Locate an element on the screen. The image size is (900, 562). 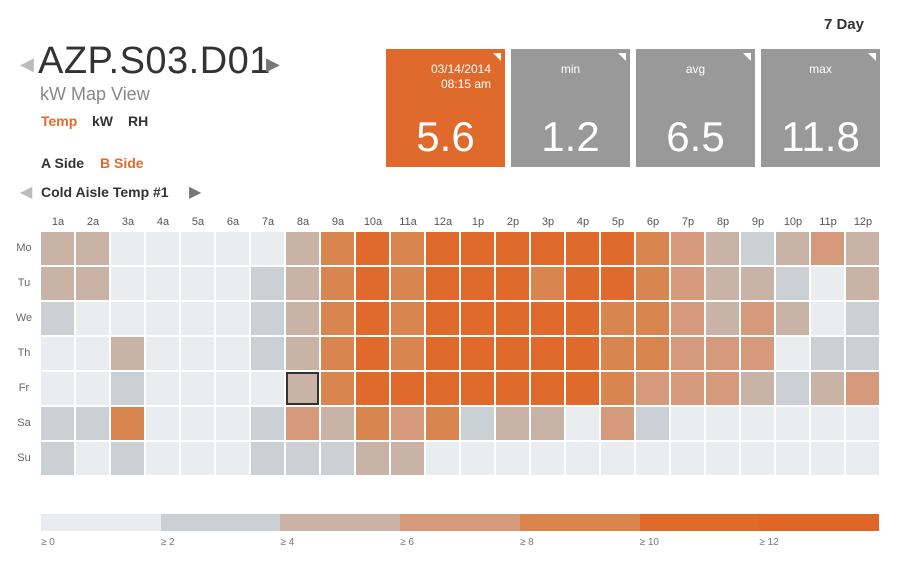
side-tab-a: A Side is located at coordinates (63, 163).